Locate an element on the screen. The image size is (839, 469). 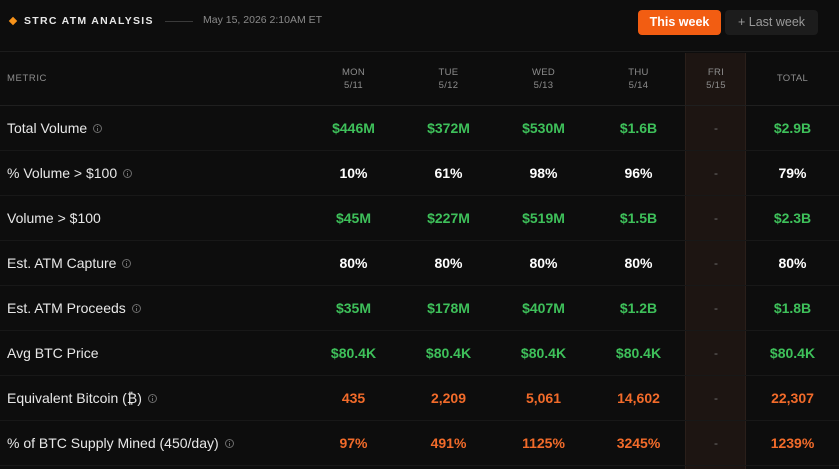
cell-tue: $372M is located at coordinates (448, 128).